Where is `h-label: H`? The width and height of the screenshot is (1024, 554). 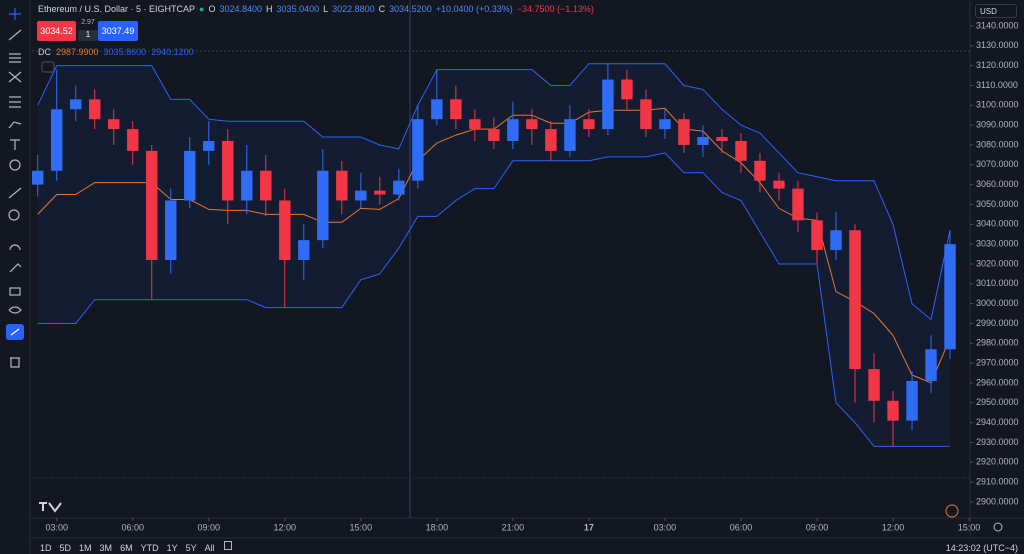
h-label: H is located at coordinates (269, 9).